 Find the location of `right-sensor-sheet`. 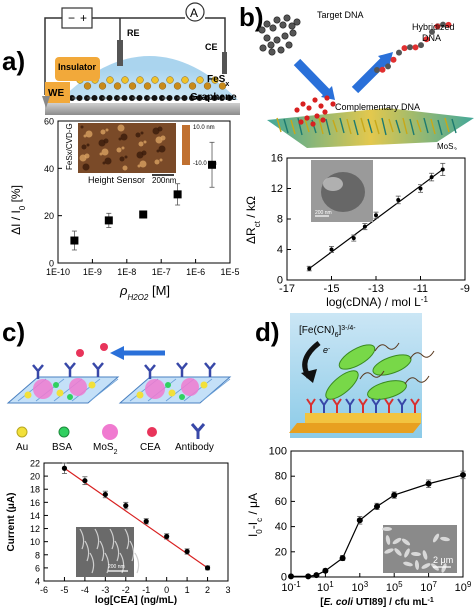

right-sensor-sheet is located at coordinates (175, 383).